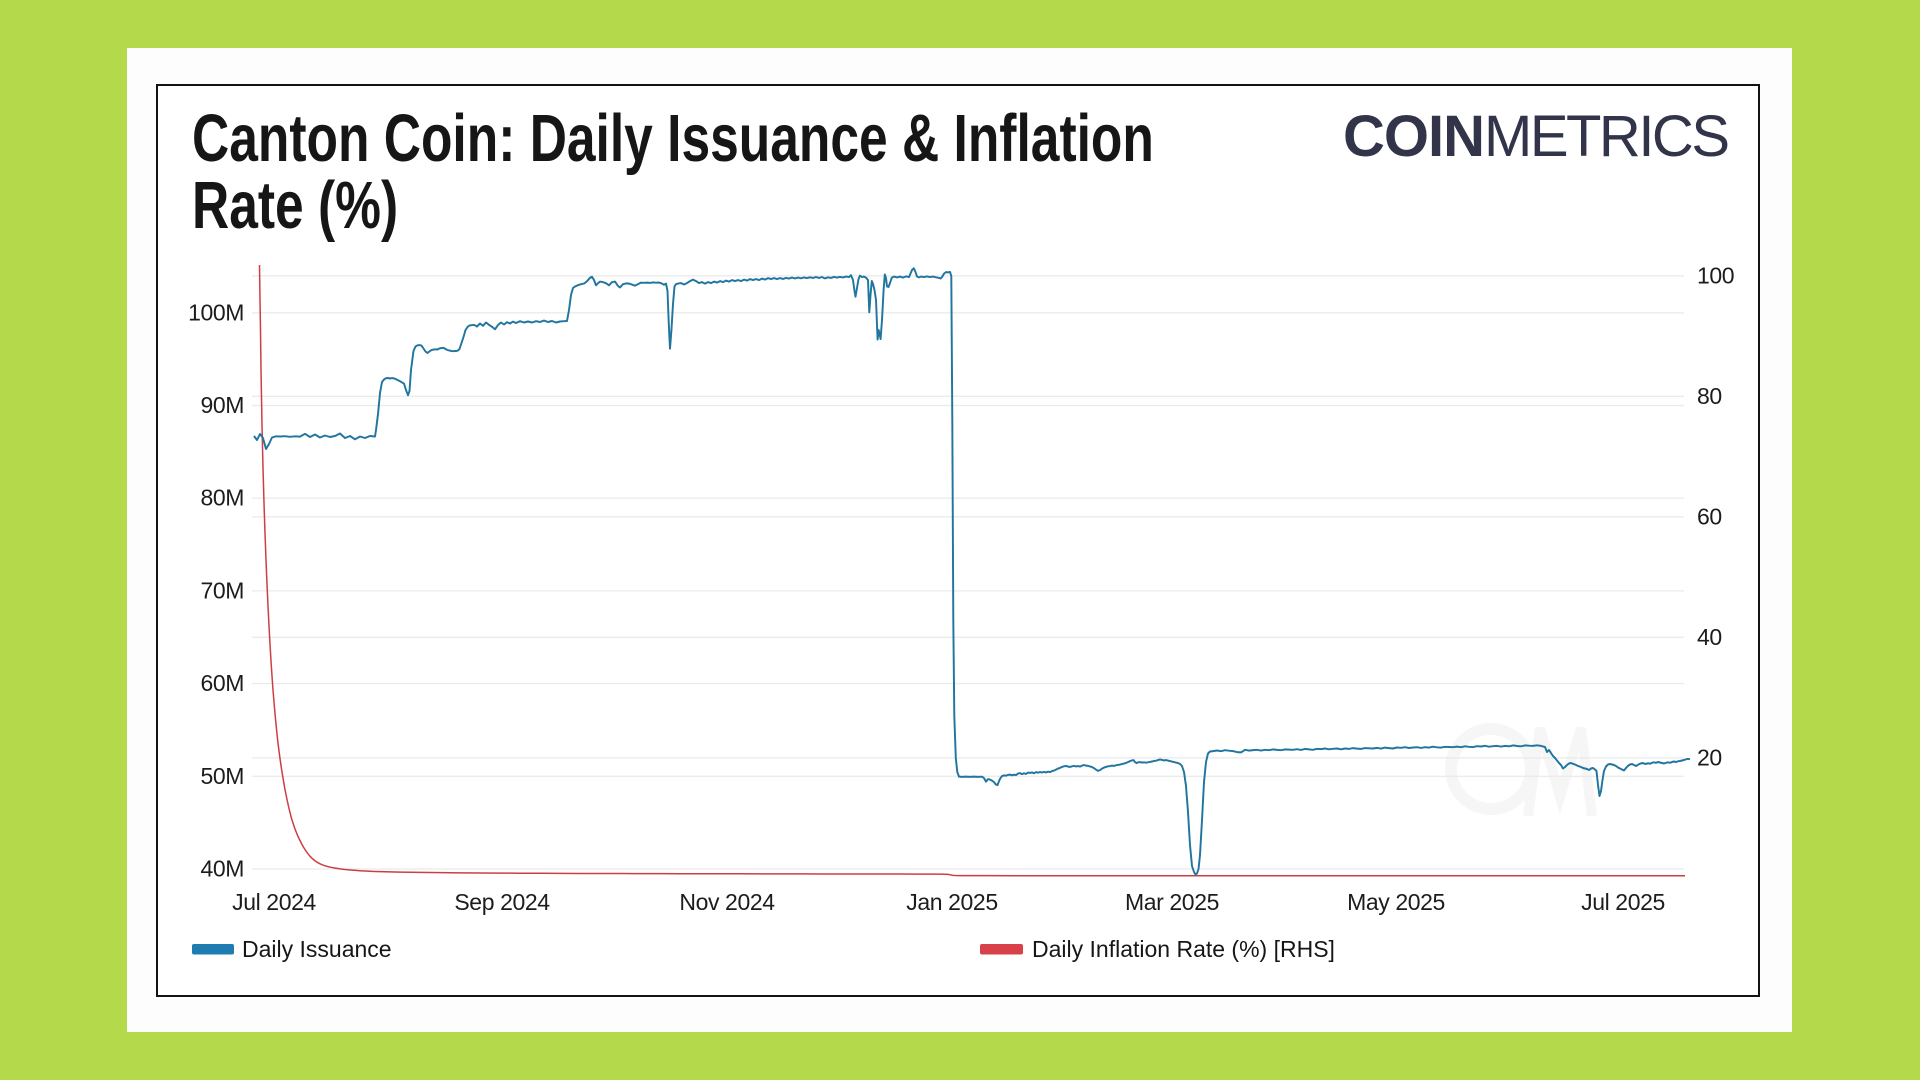 Image resolution: width=1920 pixels, height=1080 pixels. I want to click on svg-text: Jul 2024, so click(274, 902).